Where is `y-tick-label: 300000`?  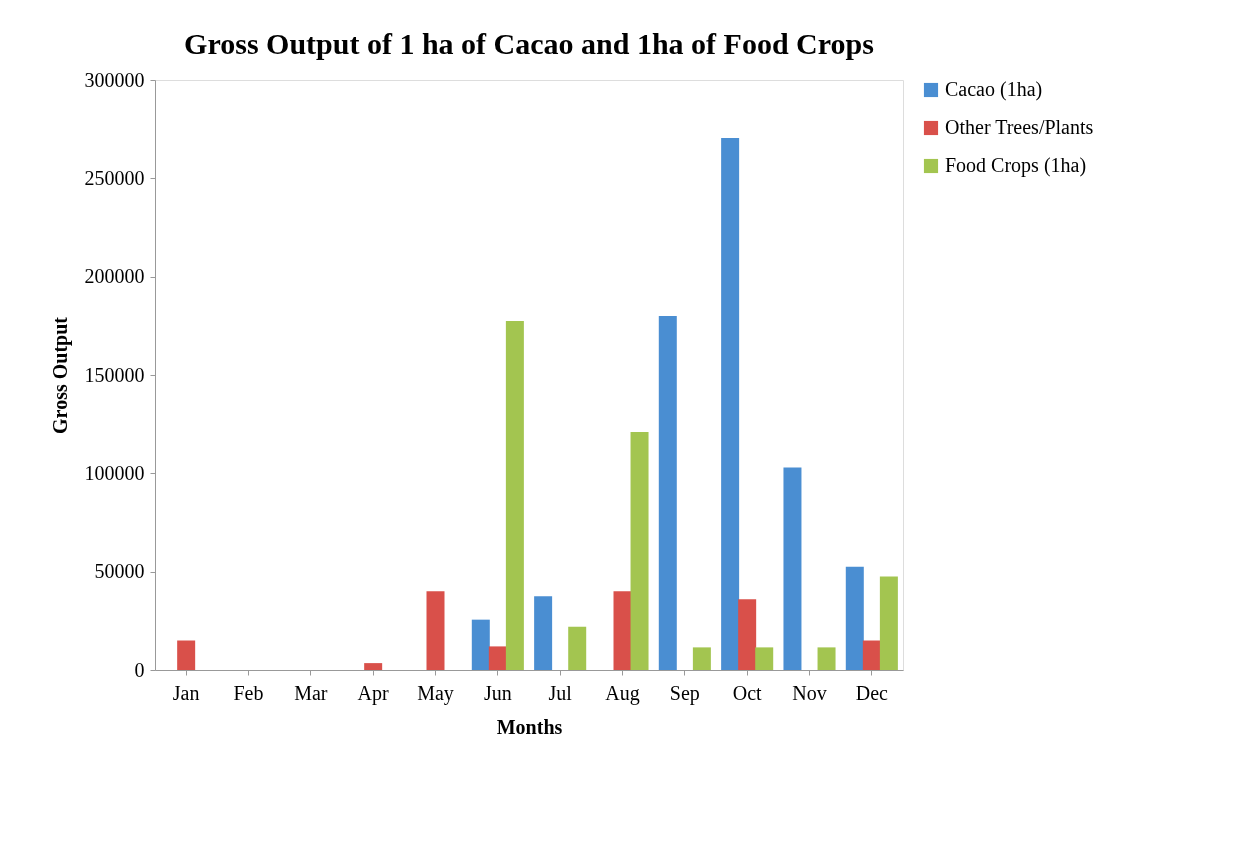 y-tick-label: 300000 is located at coordinates (114, 79).